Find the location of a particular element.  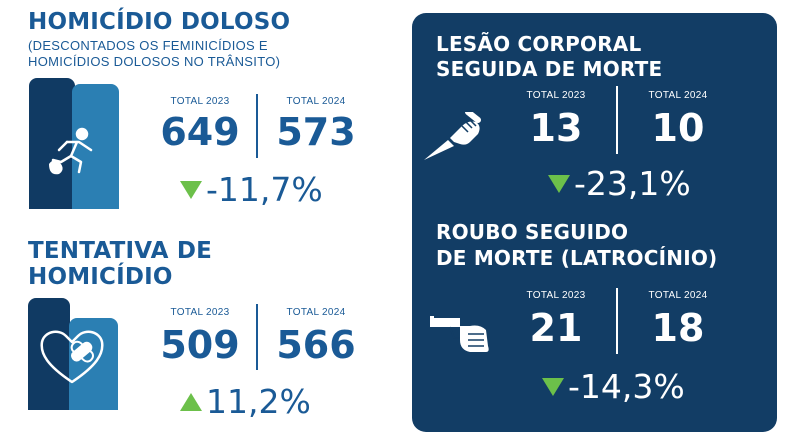

roubo-title: ROUBO SEGUIDO DE MORTE (LATROCÍNIO) is located at coordinates (576, 245).